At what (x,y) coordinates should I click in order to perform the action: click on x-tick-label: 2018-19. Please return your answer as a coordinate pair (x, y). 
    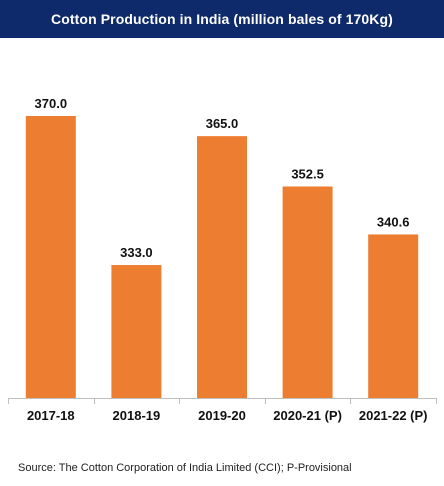
    Looking at the image, I should click on (137, 415).